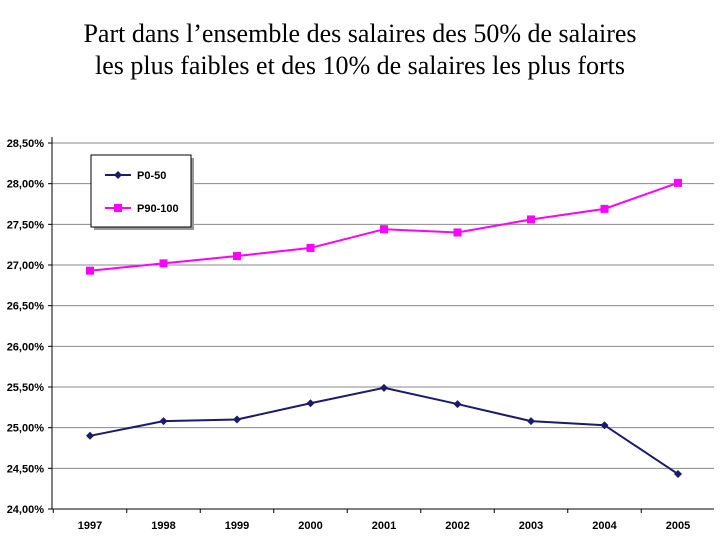 The width and height of the screenshot is (720, 540). I want to click on legend: P0-50 P90-100, so click(142, 192).